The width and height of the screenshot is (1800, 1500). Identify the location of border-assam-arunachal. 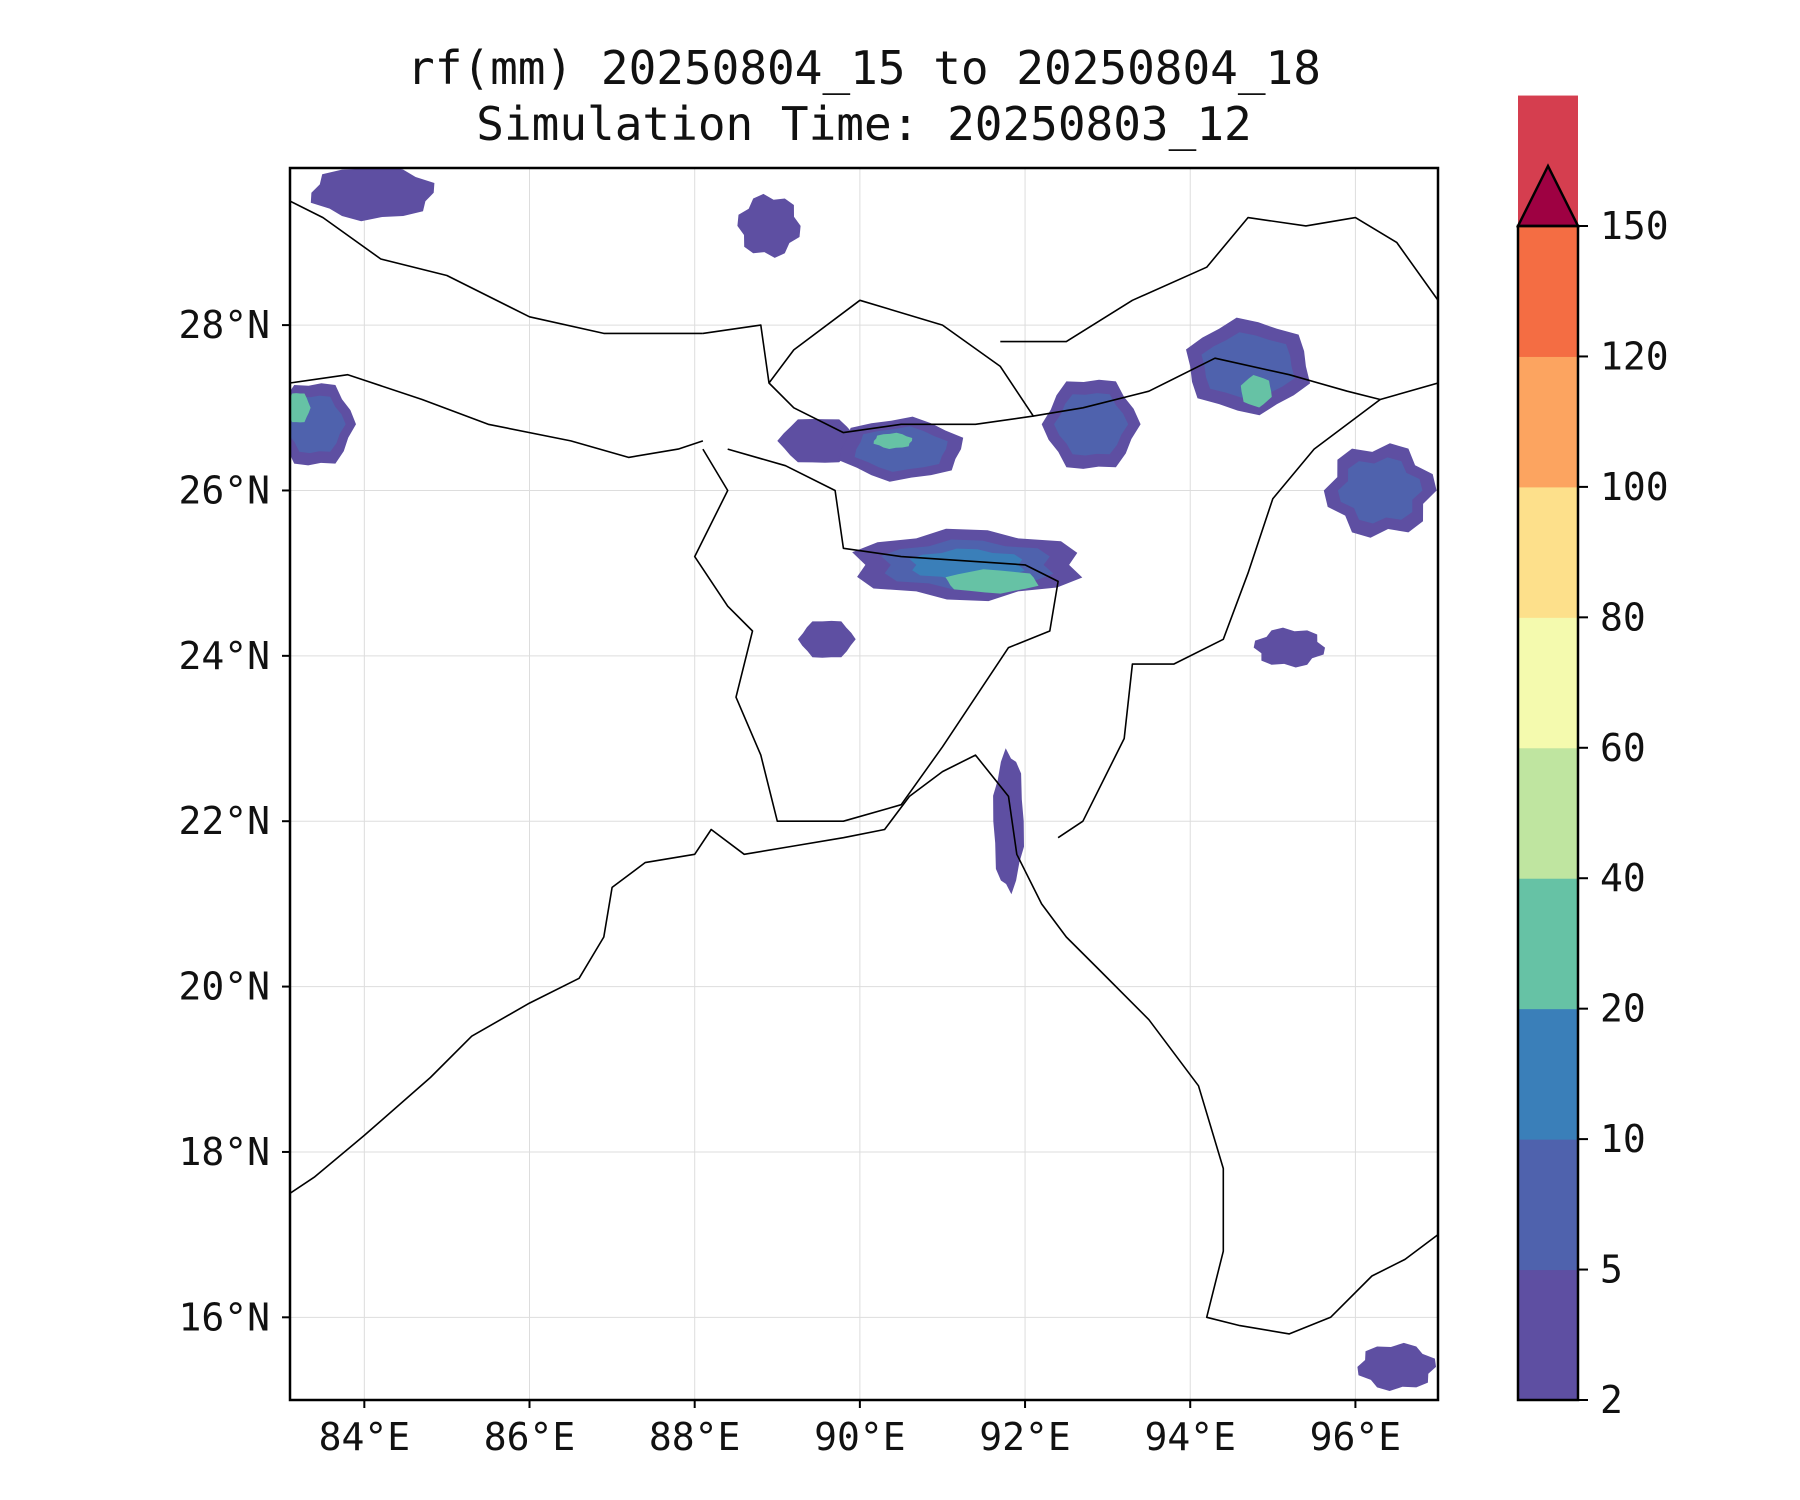
(1235, 387).